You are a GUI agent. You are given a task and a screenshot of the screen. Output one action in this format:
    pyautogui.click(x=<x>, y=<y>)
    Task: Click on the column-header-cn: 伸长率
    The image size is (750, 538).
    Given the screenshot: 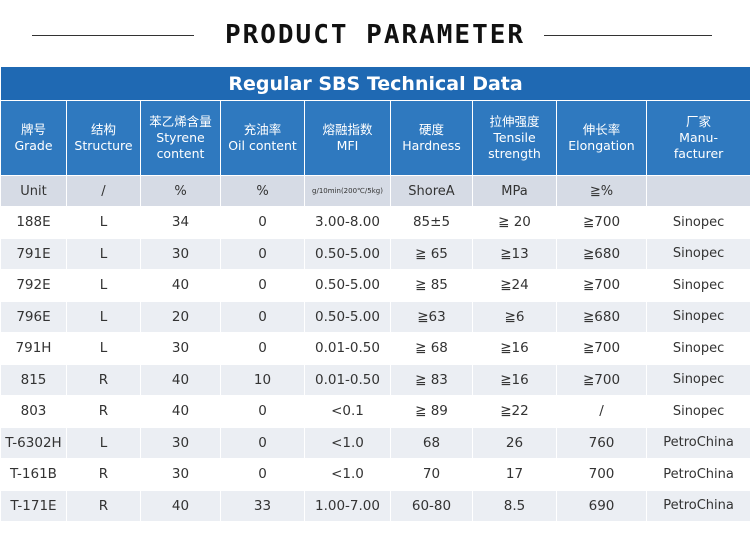 What is the action you would take?
    pyautogui.click(x=601, y=129)
    